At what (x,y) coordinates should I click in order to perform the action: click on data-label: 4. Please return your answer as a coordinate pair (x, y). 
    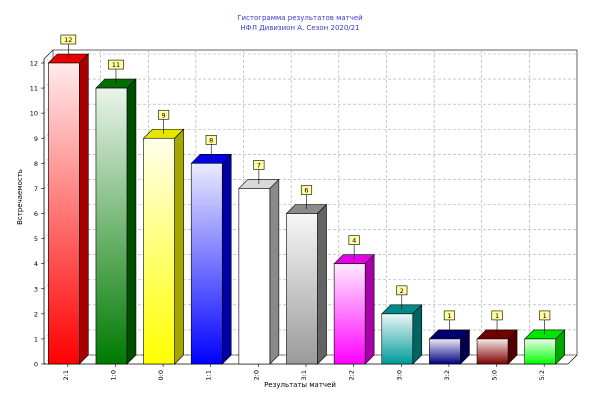
    Looking at the image, I should click on (354, 247).